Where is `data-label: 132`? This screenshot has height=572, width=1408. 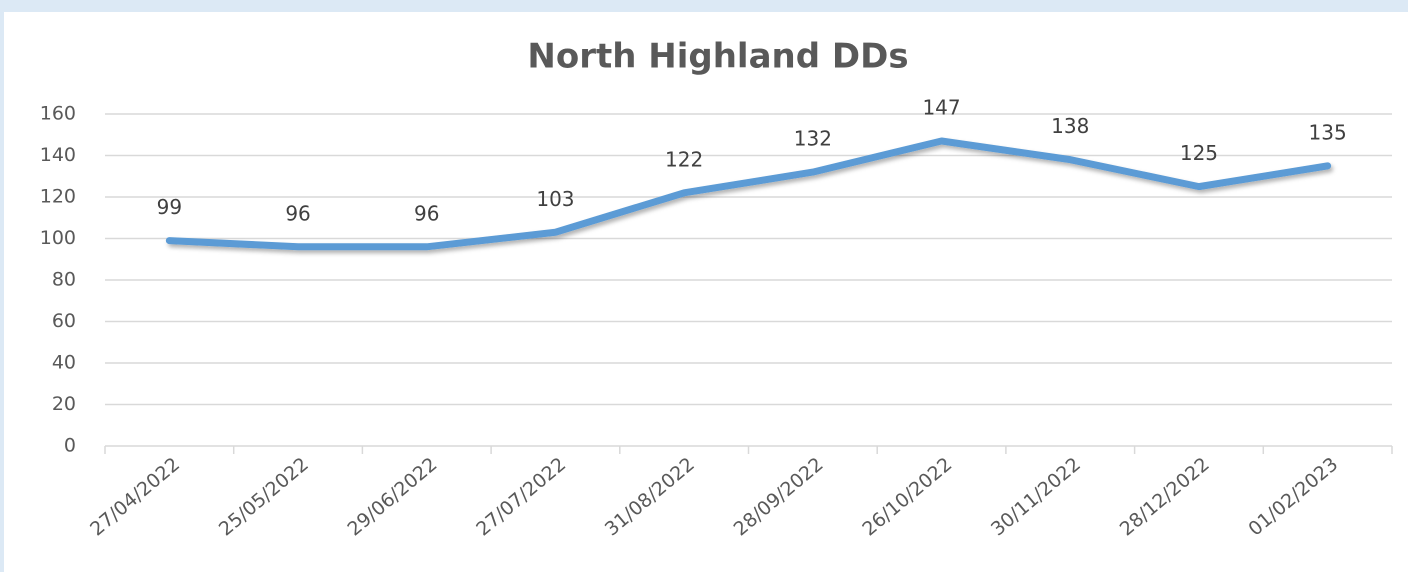
data-label: 132 is located at coordinates (813, 139).